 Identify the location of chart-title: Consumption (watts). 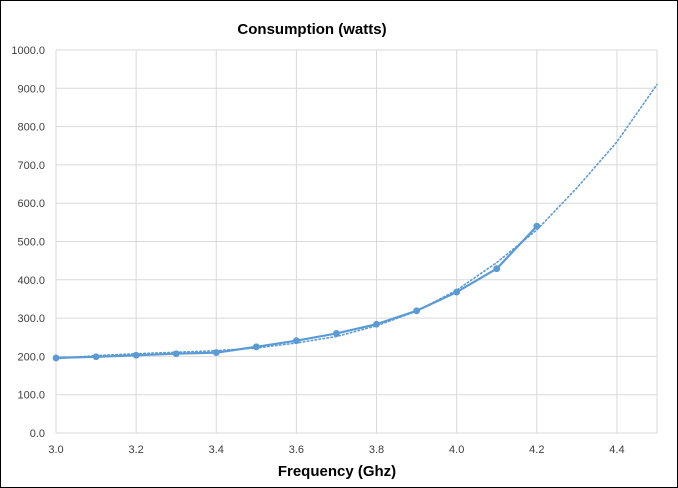
(311, 29).